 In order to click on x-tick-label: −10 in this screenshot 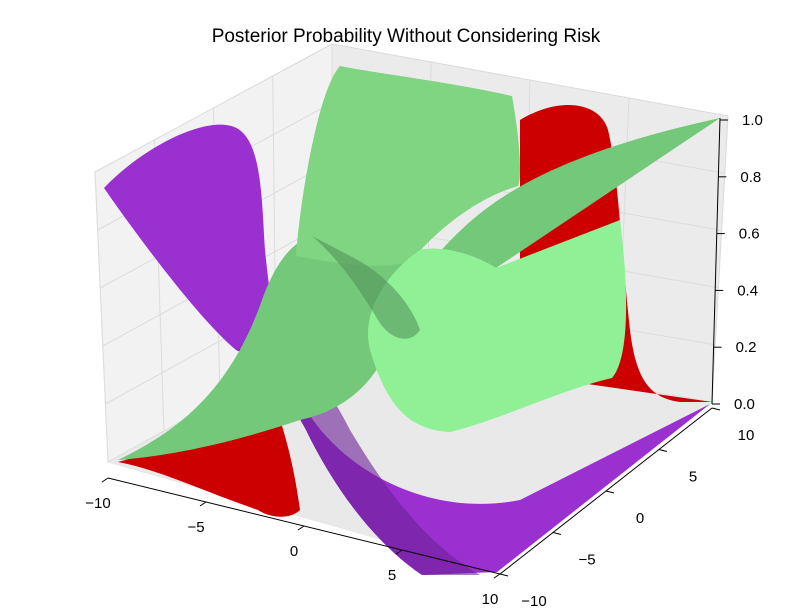, I will do `click(97, 503)`.